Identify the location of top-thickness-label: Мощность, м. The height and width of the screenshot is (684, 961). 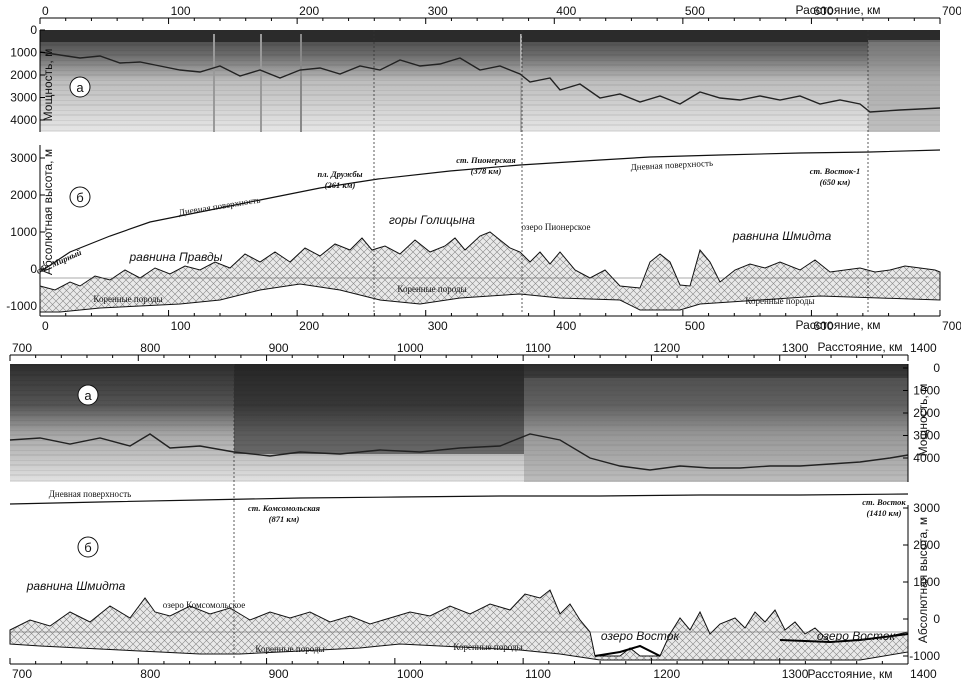
(48, 85).